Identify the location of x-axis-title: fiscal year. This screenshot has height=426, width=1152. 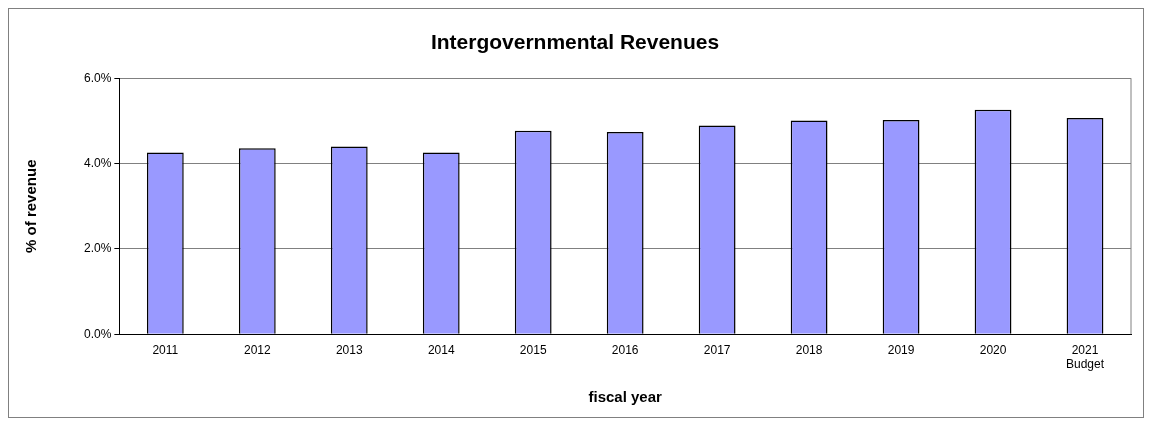
(625, 397).